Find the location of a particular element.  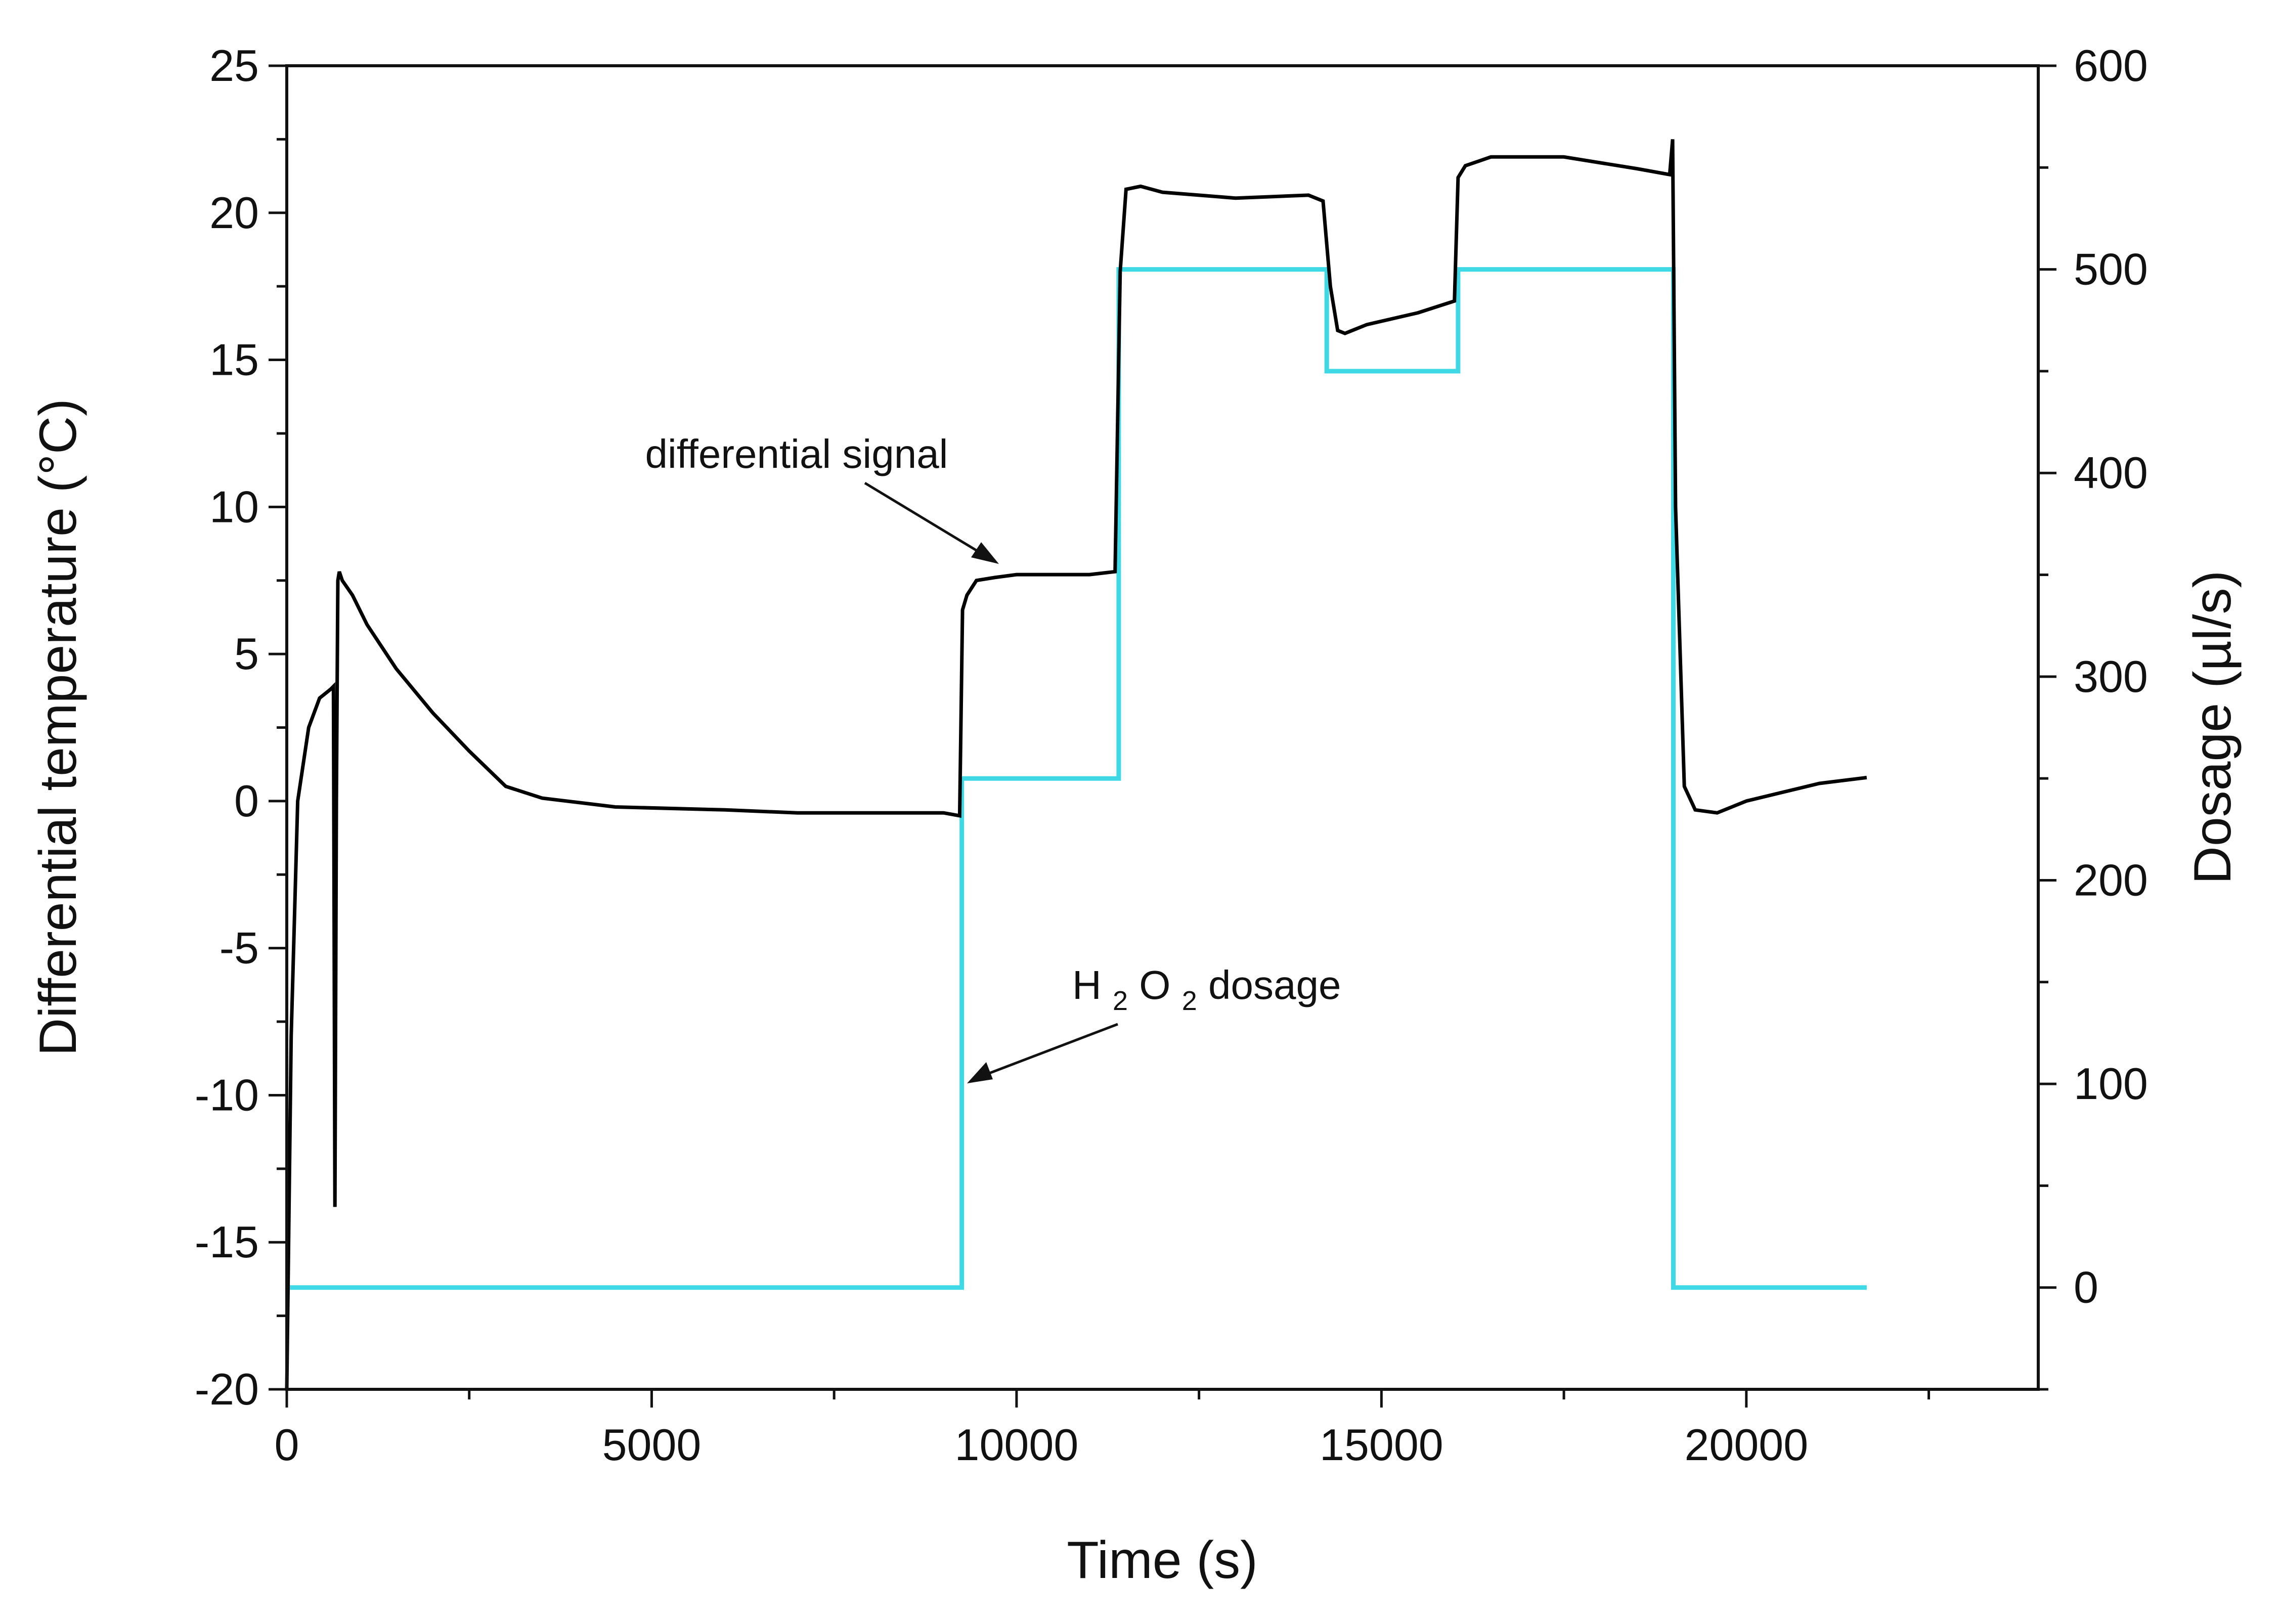

y-left-tick-label: -5 is located at coordinates (239, 948).